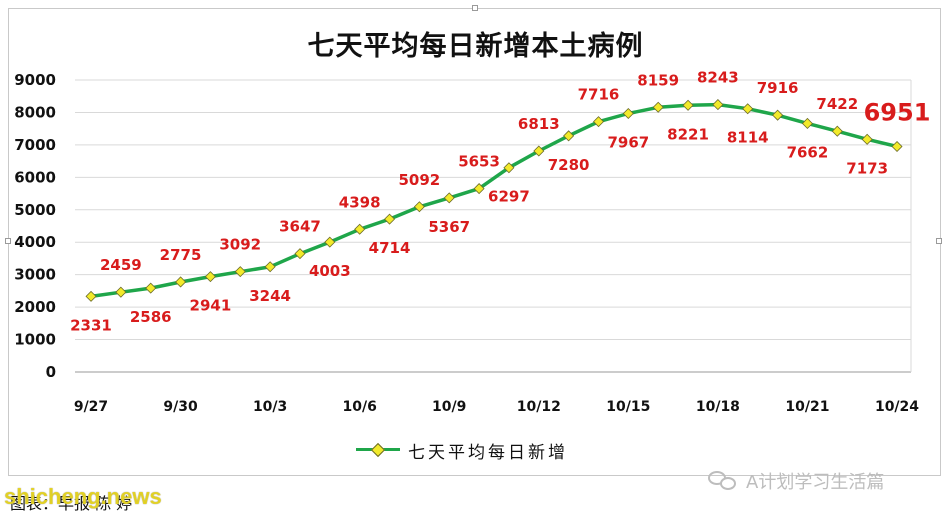 The height and width of the screenshot is (520, 951). Describe the element at coordinates (71, 503) in the screenshot. I see `source-credit: 图表：早报 陈 婷` at that location.